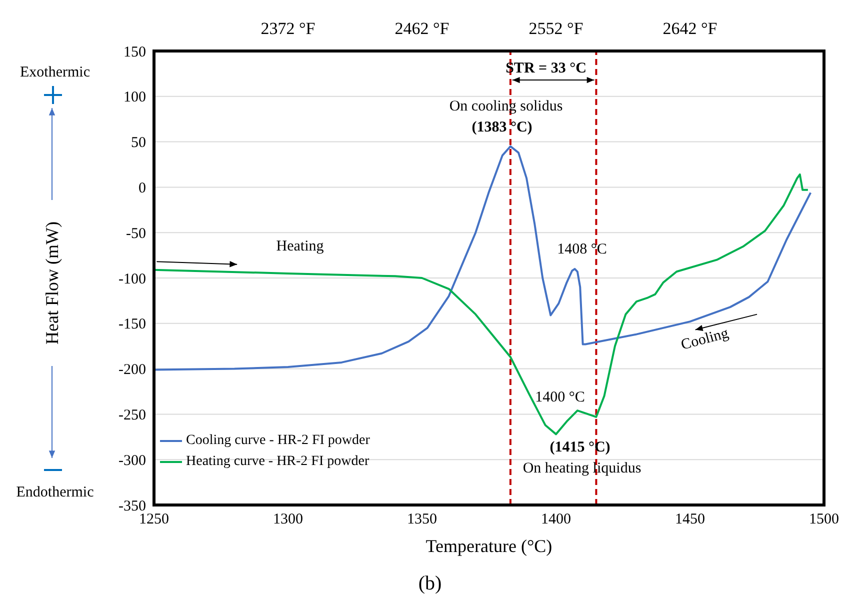 This screenshot has width=844, height=599. I want to click on x2-tick-label: 2552 °F, so click(556, 28).